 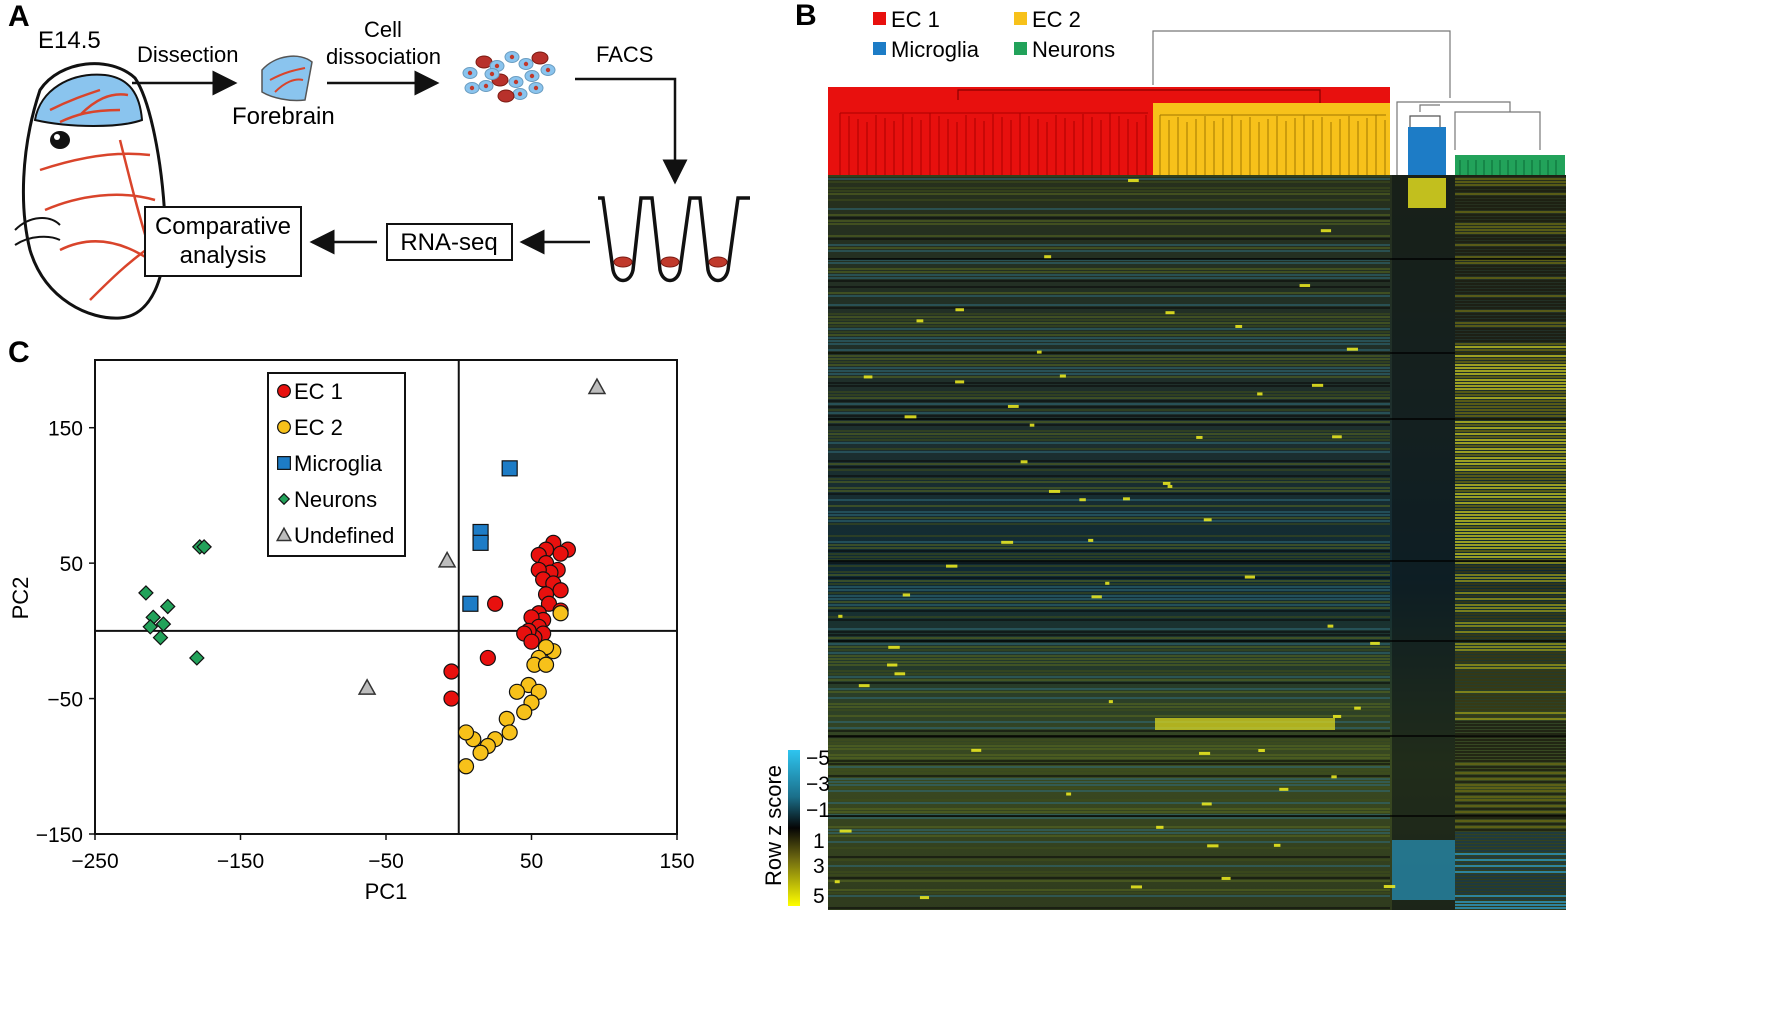 I want to click on legend-label-undefined: Undefined, so click(x=344, y=535).